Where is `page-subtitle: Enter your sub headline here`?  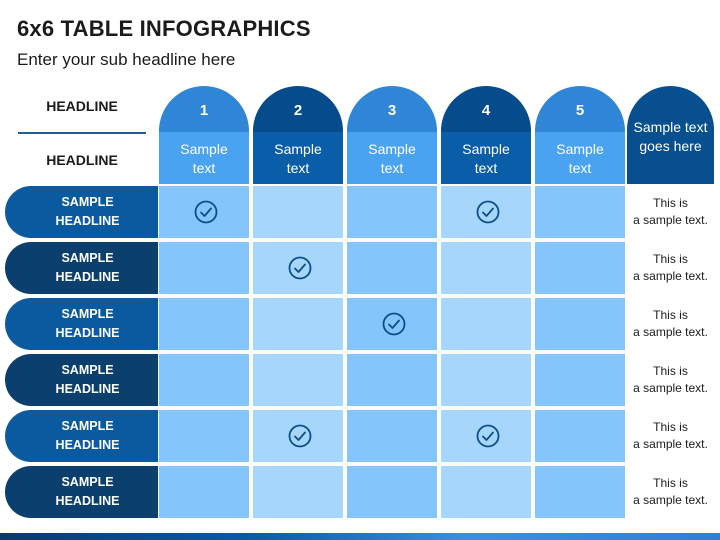 page-subtitle: Enter your sub headline here is located at coordinates (126, 59).